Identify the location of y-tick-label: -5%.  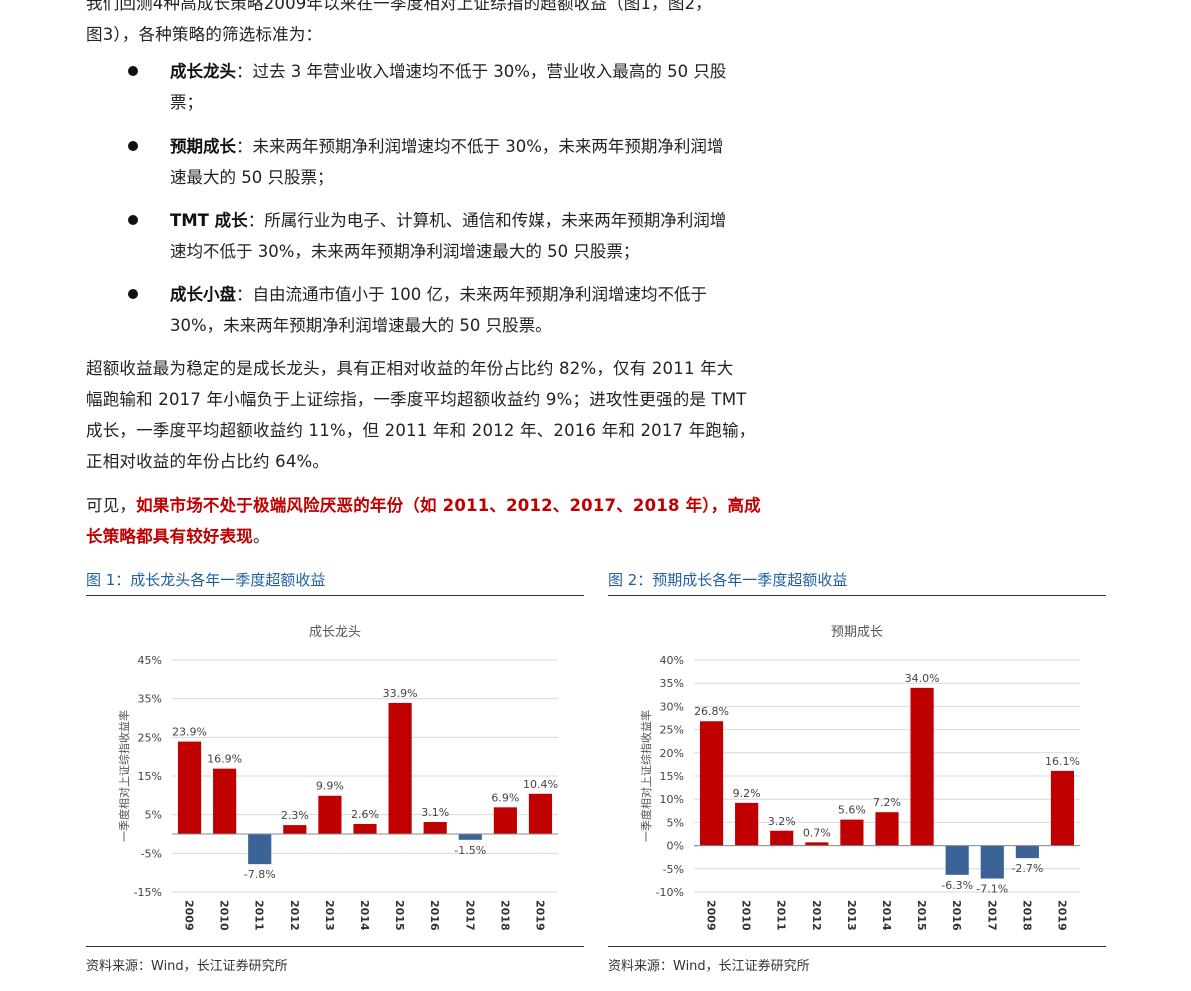
(673, 869).